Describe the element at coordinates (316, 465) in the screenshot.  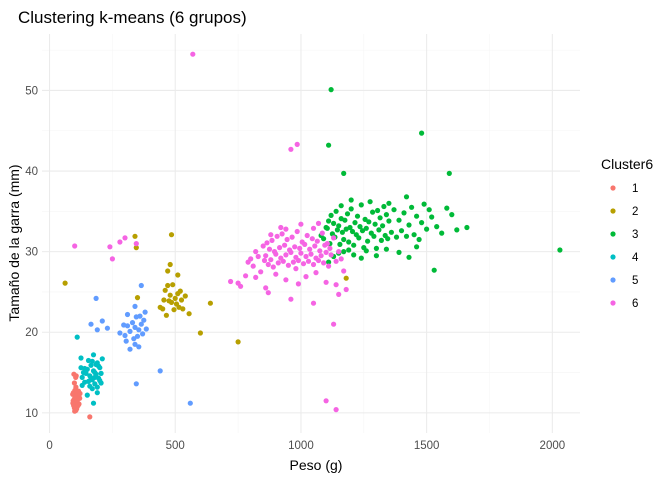
I see `x-axis-title: Peso (g)` at that location.